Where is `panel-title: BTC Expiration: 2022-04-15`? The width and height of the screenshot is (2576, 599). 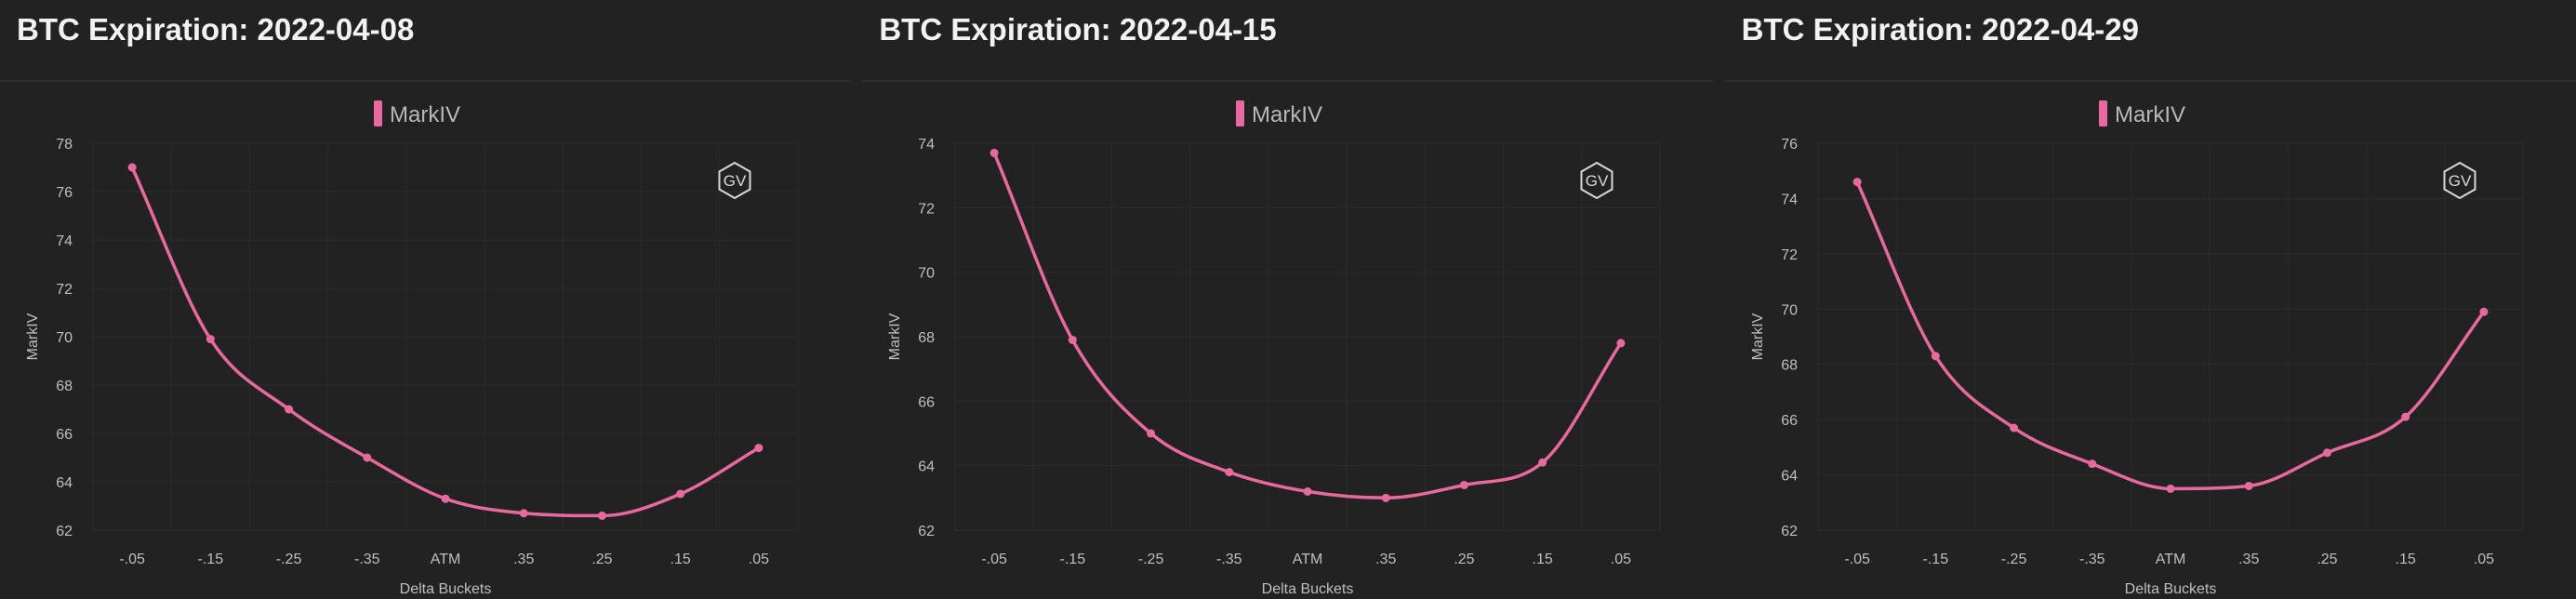
panel-title: BTC Expiration: 2022-04-15 is located at coordinates (1078, 29).